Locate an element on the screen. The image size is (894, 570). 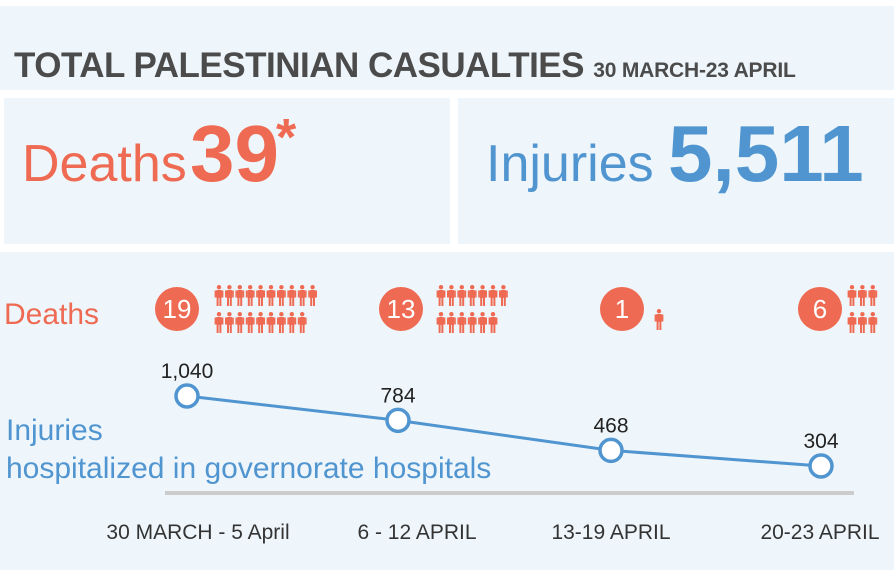
injuries-value-label: 468 is located at coordinates (610, 425).